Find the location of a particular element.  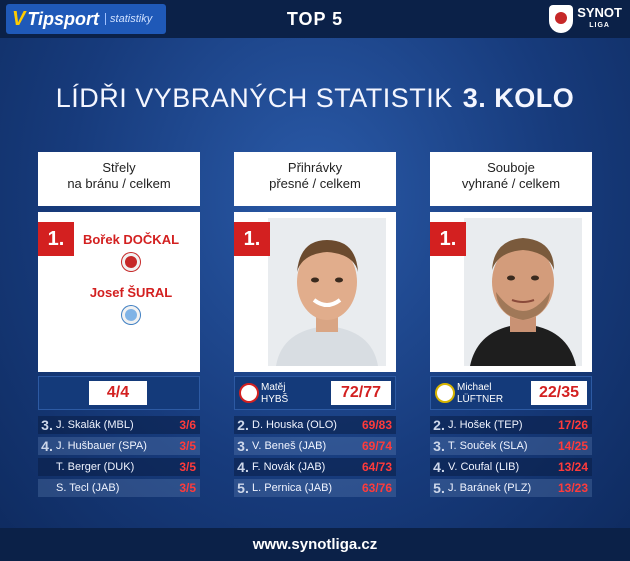

leader-name: Matěj HYBŠ is located at coordinates (274, 394).